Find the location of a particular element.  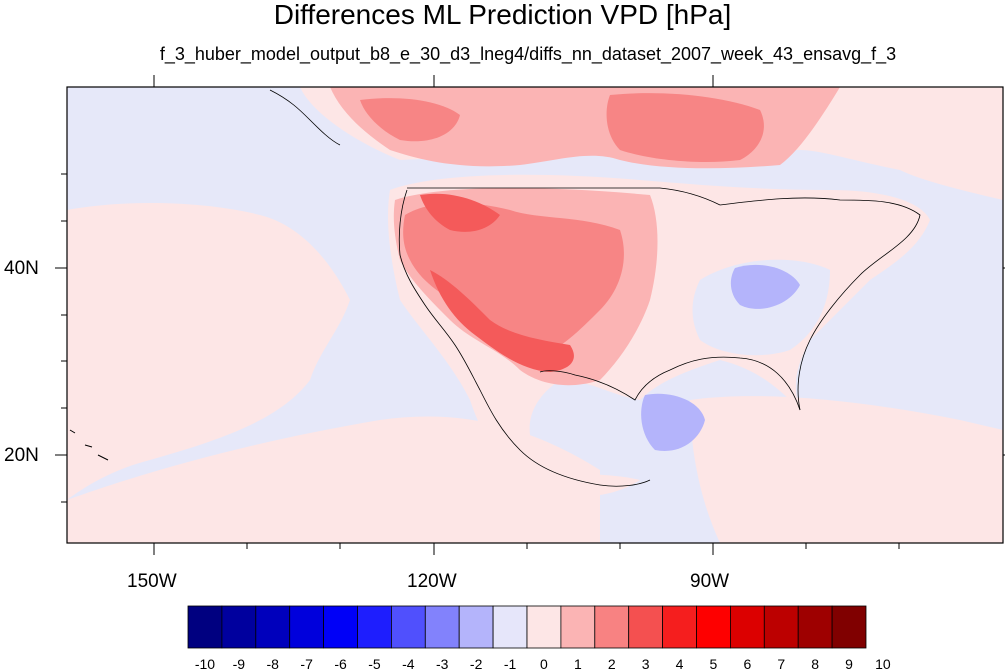

positive-southwest-peak is located at coordinates (502, 321).